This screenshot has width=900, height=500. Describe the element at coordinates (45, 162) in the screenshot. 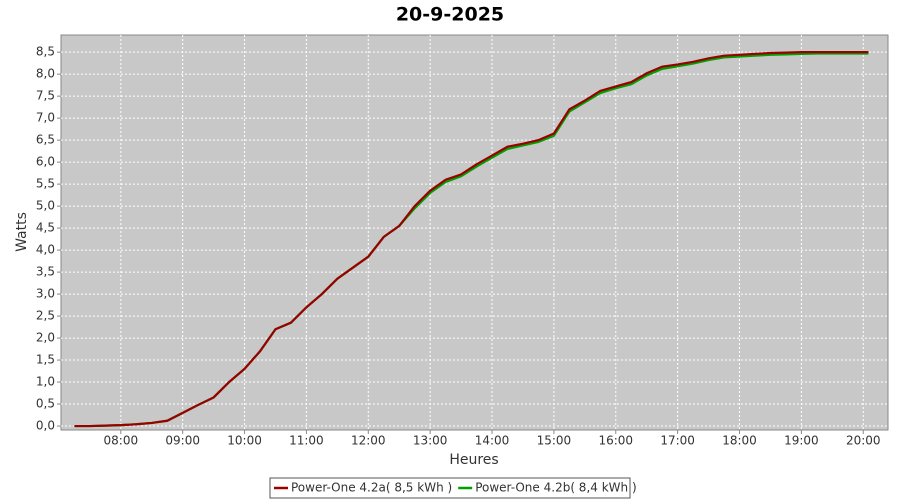

I see `y-tick-label: 6,0` at that location.